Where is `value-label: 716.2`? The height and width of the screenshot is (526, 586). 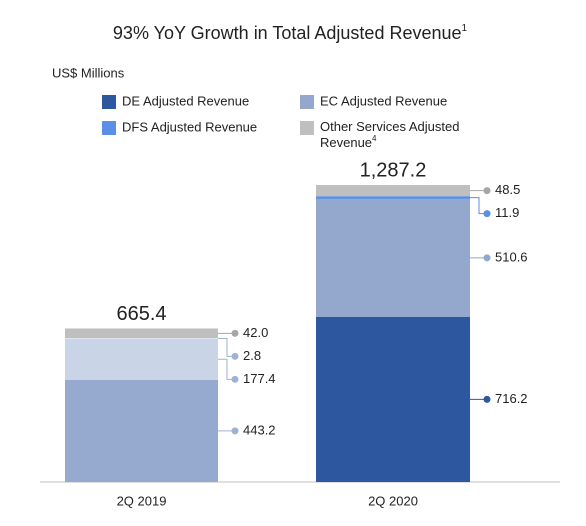 value-label: 716.2 is located at coordinates (511, 398).